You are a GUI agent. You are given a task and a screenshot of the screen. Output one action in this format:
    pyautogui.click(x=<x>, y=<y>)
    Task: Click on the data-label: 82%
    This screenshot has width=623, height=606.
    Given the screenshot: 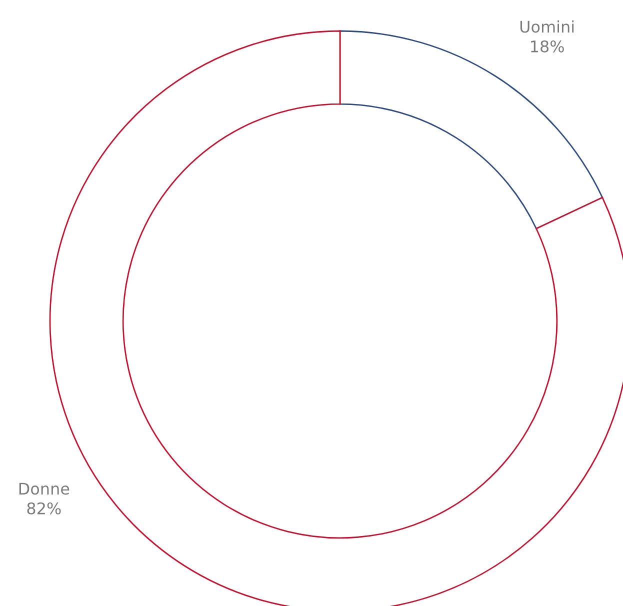 What is the action you would take?
    pyautogui.click(x=44, y=508)
    